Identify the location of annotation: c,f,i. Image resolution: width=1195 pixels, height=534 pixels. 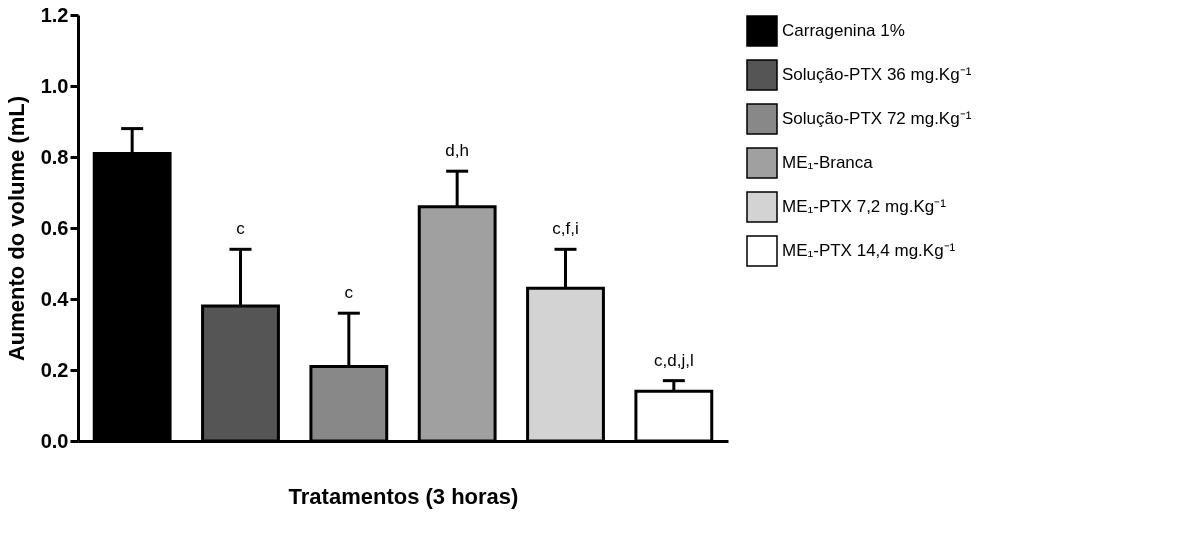
(565, 229).